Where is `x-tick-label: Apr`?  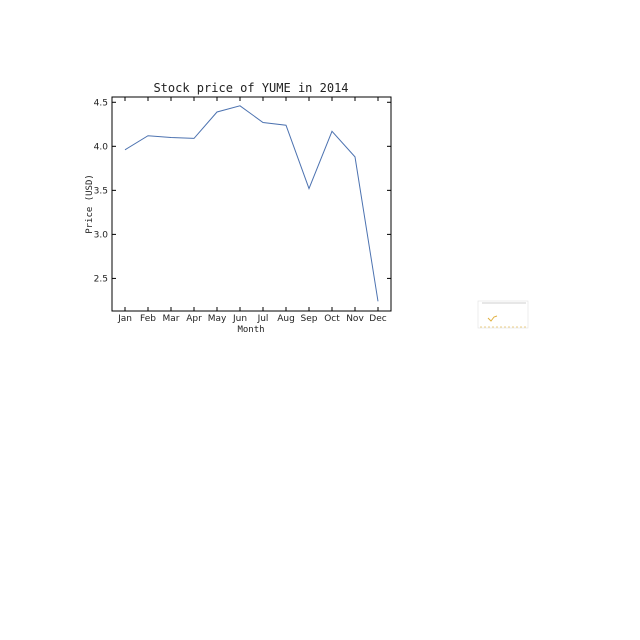 x-tick-label: Apr is located at coordinates (194, 319).